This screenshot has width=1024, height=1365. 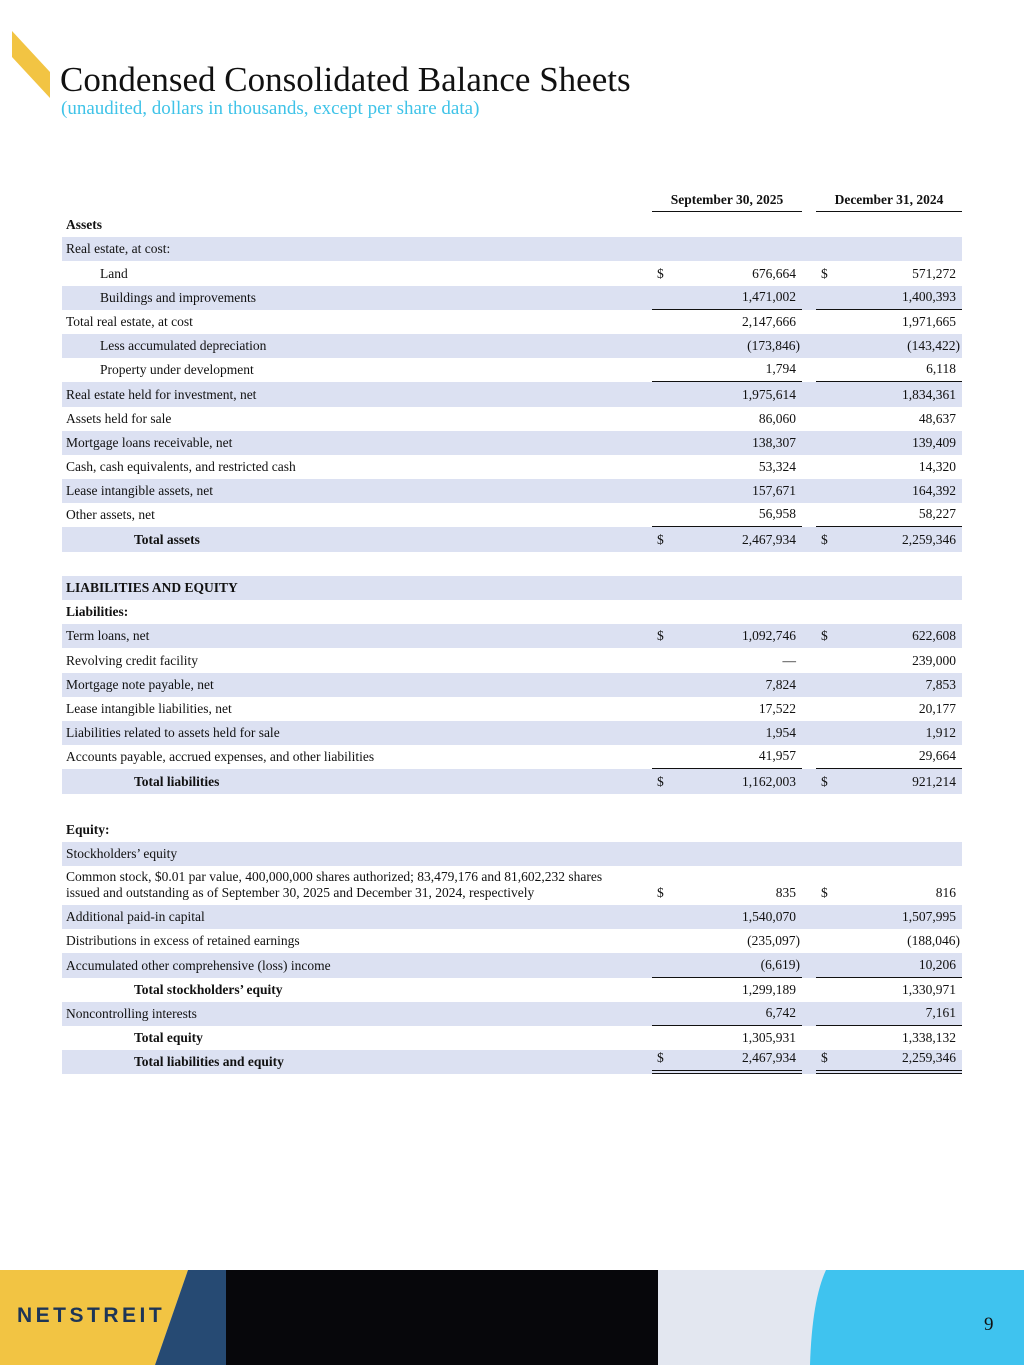 I want to click on row-label: Mortgage note payable, net, so click(x=140, y=684).